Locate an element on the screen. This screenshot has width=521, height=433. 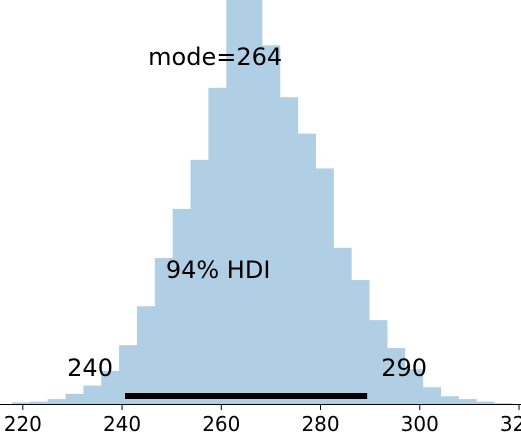
hdi-lower-bound-label: 240 is located at coordinates (90, 368).